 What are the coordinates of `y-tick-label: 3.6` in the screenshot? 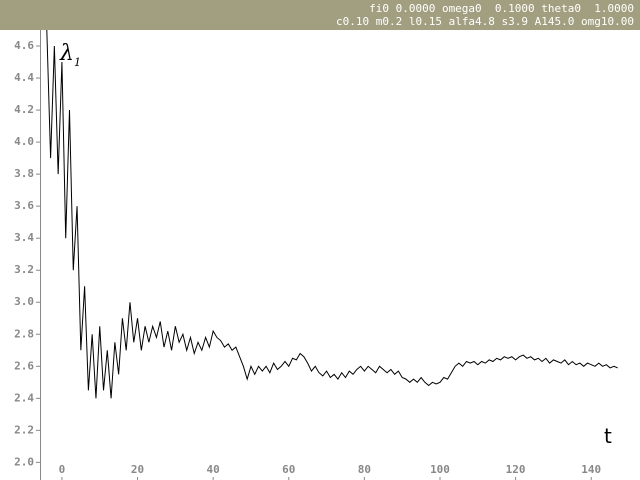 It's located at (24, 205).